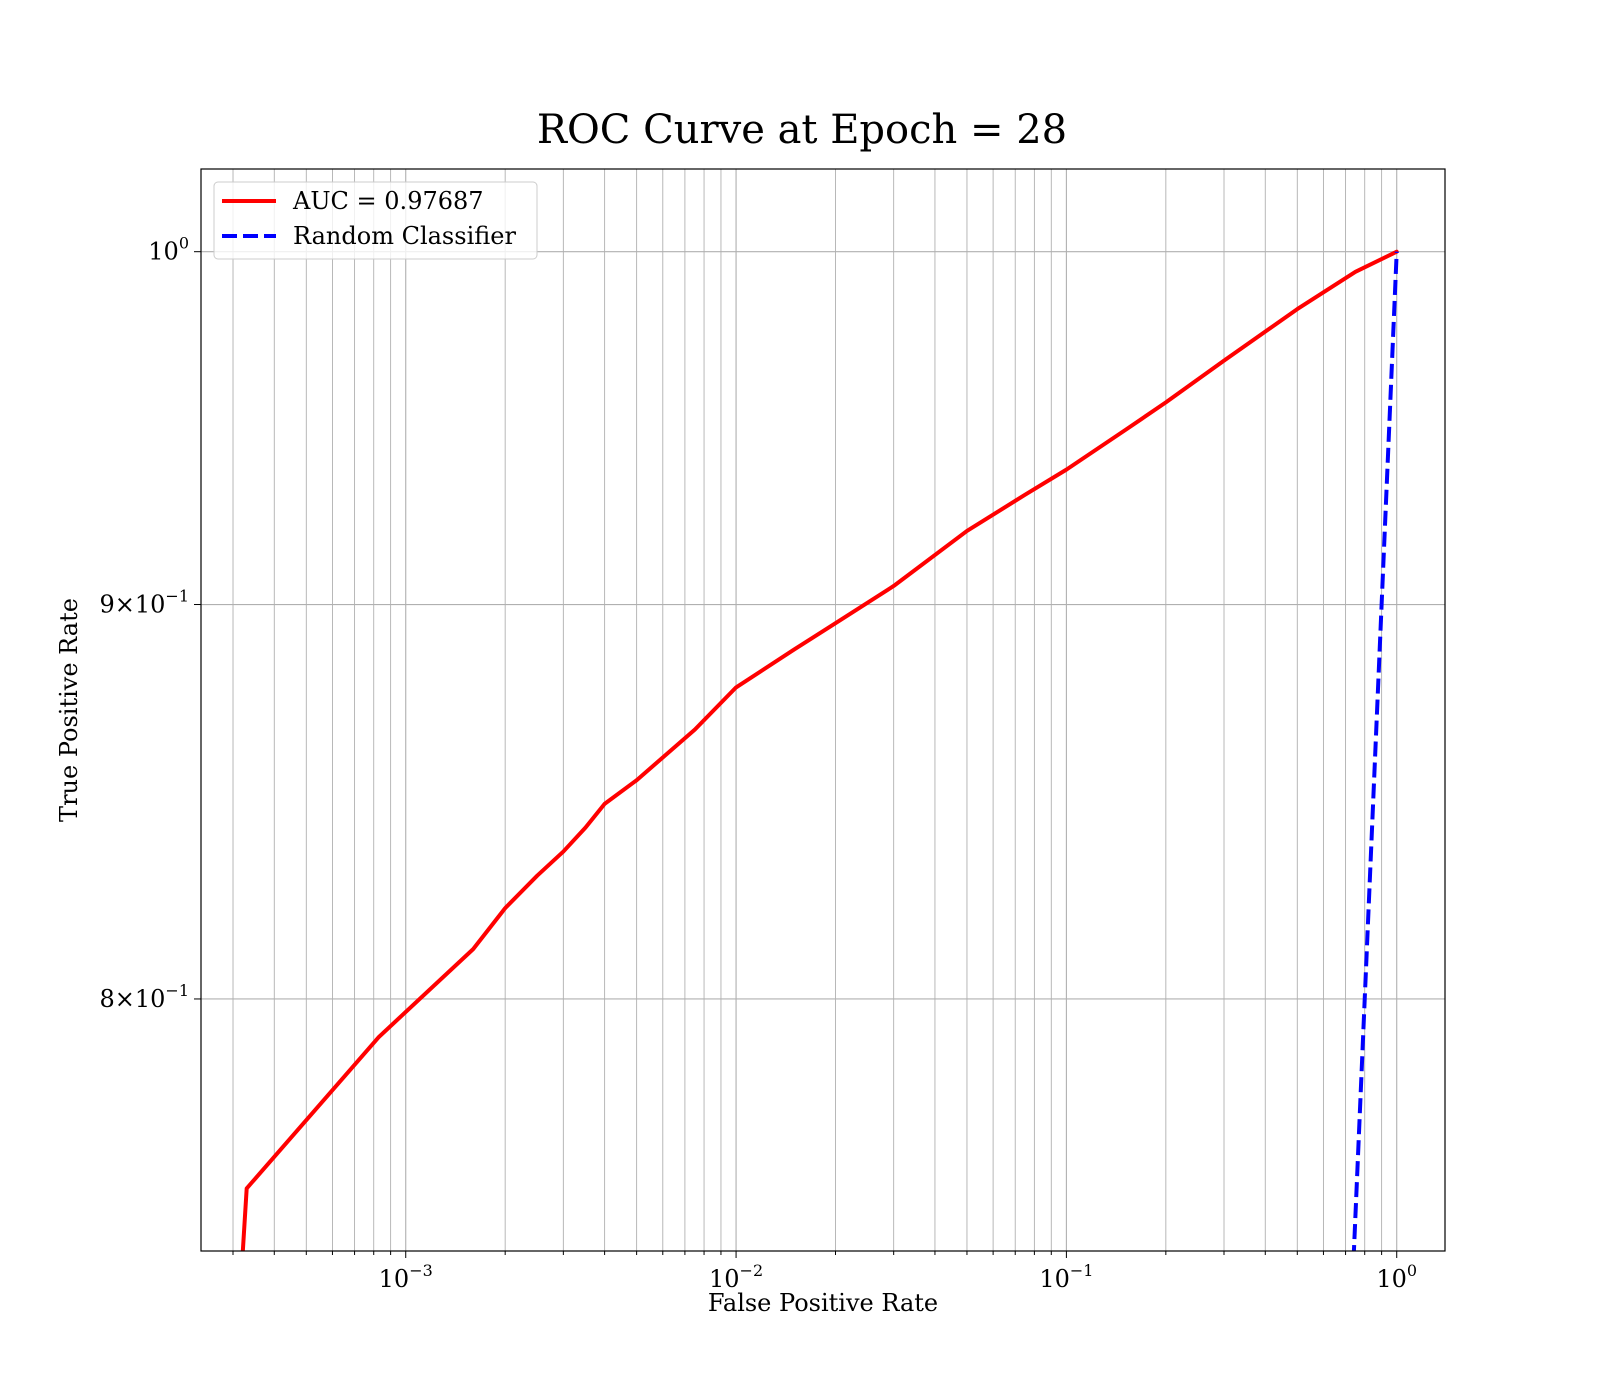 This screenshot has height=1400, width=1600. Describe the element at coordinates (823, 1303) in the screenshot. I see `x-axis-label: False Positive Rate` at that location.